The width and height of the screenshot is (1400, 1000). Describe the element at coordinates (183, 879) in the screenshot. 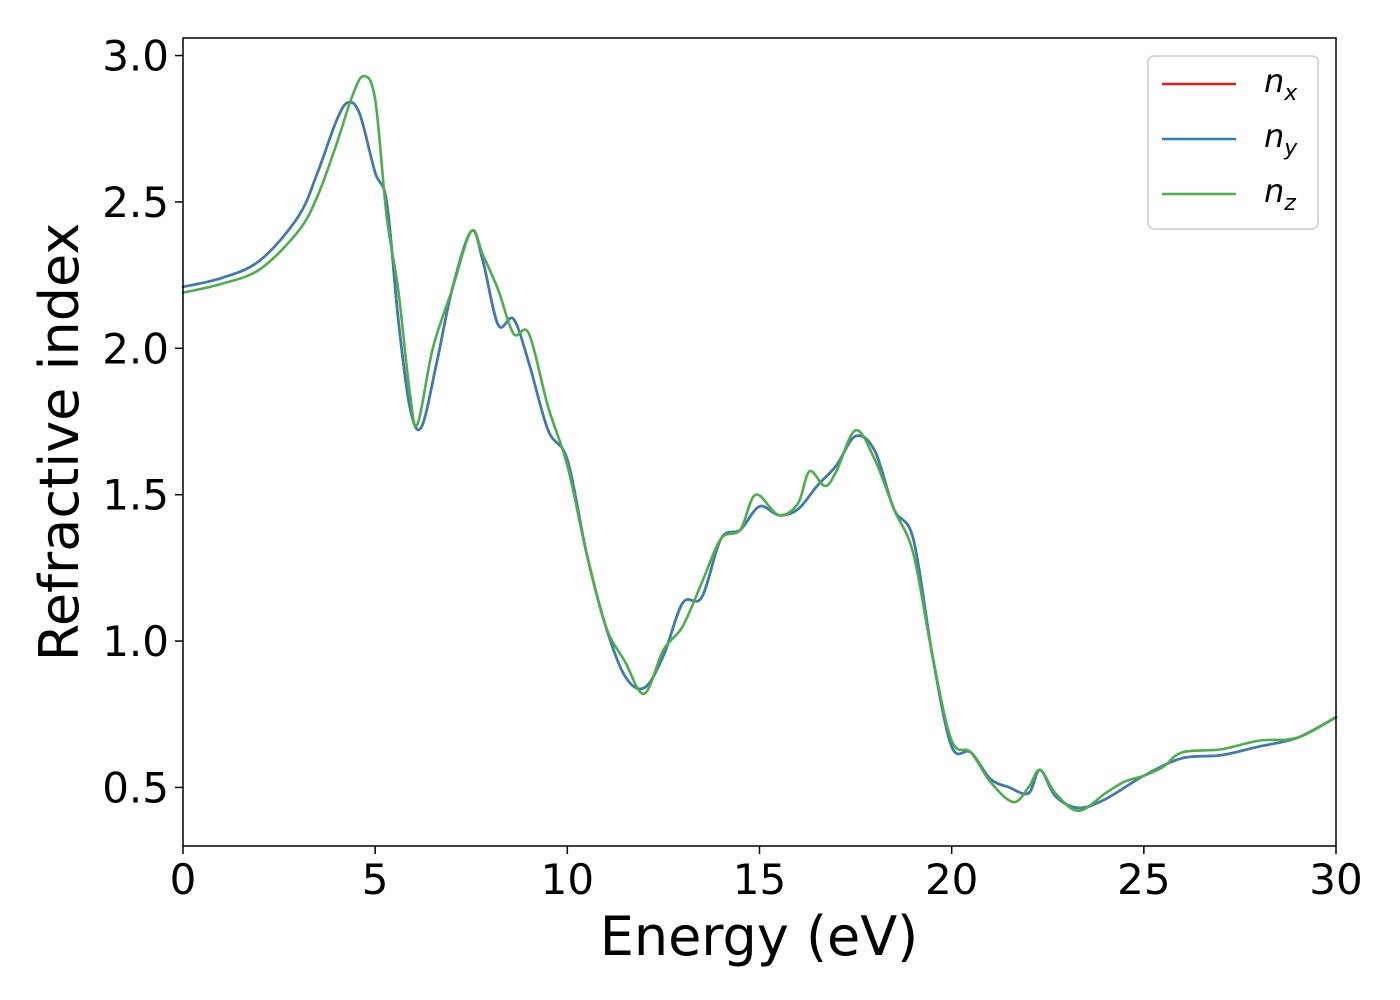

I see `x-tick-label: 0` at that location.